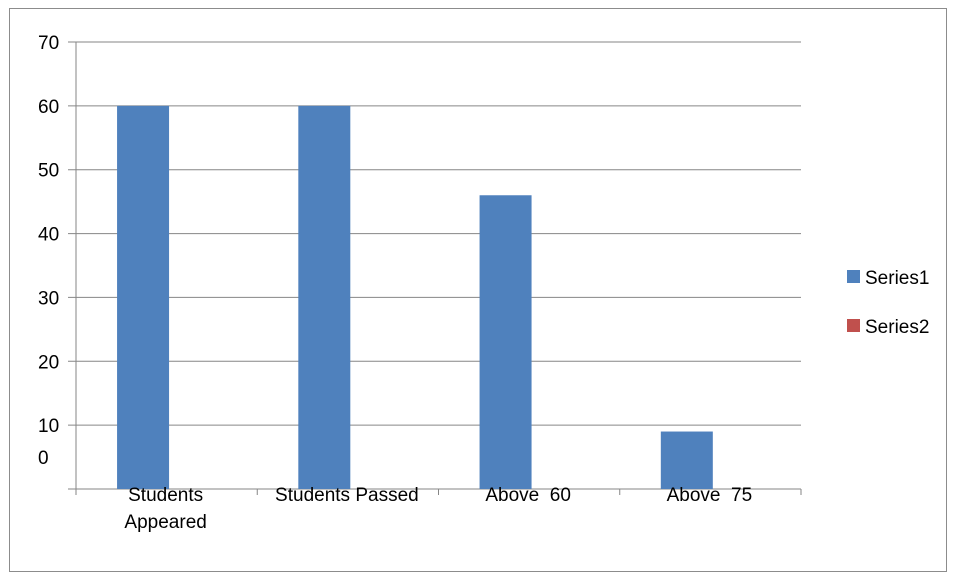 This screenshot has height=580, width=958. What do you see at coordinates (48, 426) in the screenshot?
I see `y-tick-label: 10` at bounding box center [48, 426].